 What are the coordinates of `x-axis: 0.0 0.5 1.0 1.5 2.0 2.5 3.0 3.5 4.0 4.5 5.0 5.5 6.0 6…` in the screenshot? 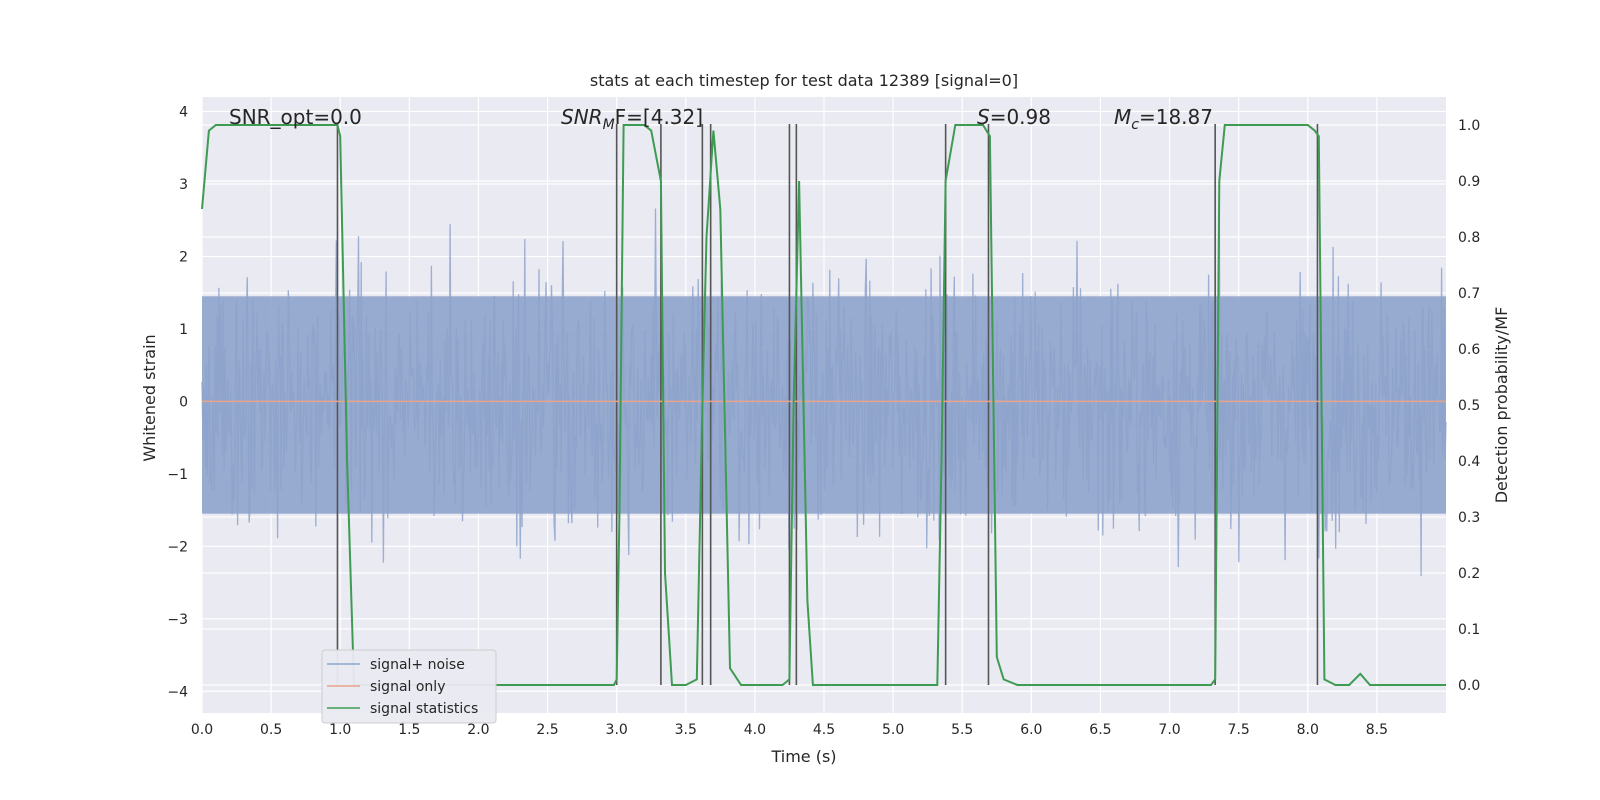 It's located at (789, 730).